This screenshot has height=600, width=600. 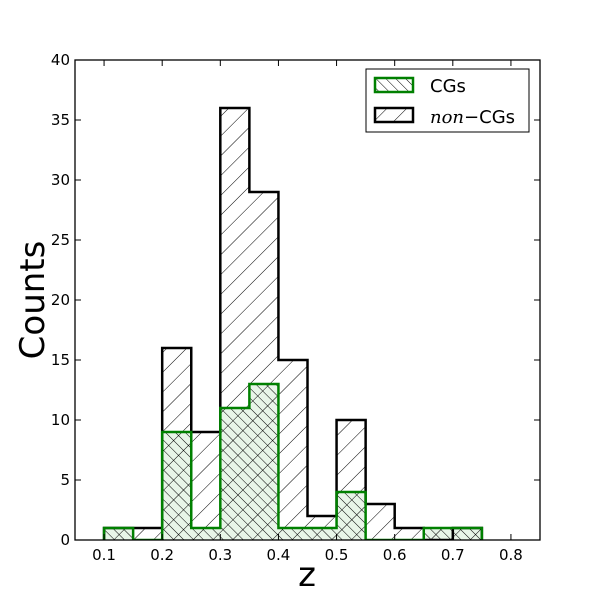 I want to click on x-tick-label: 0.6, so click(x=395, y=555).